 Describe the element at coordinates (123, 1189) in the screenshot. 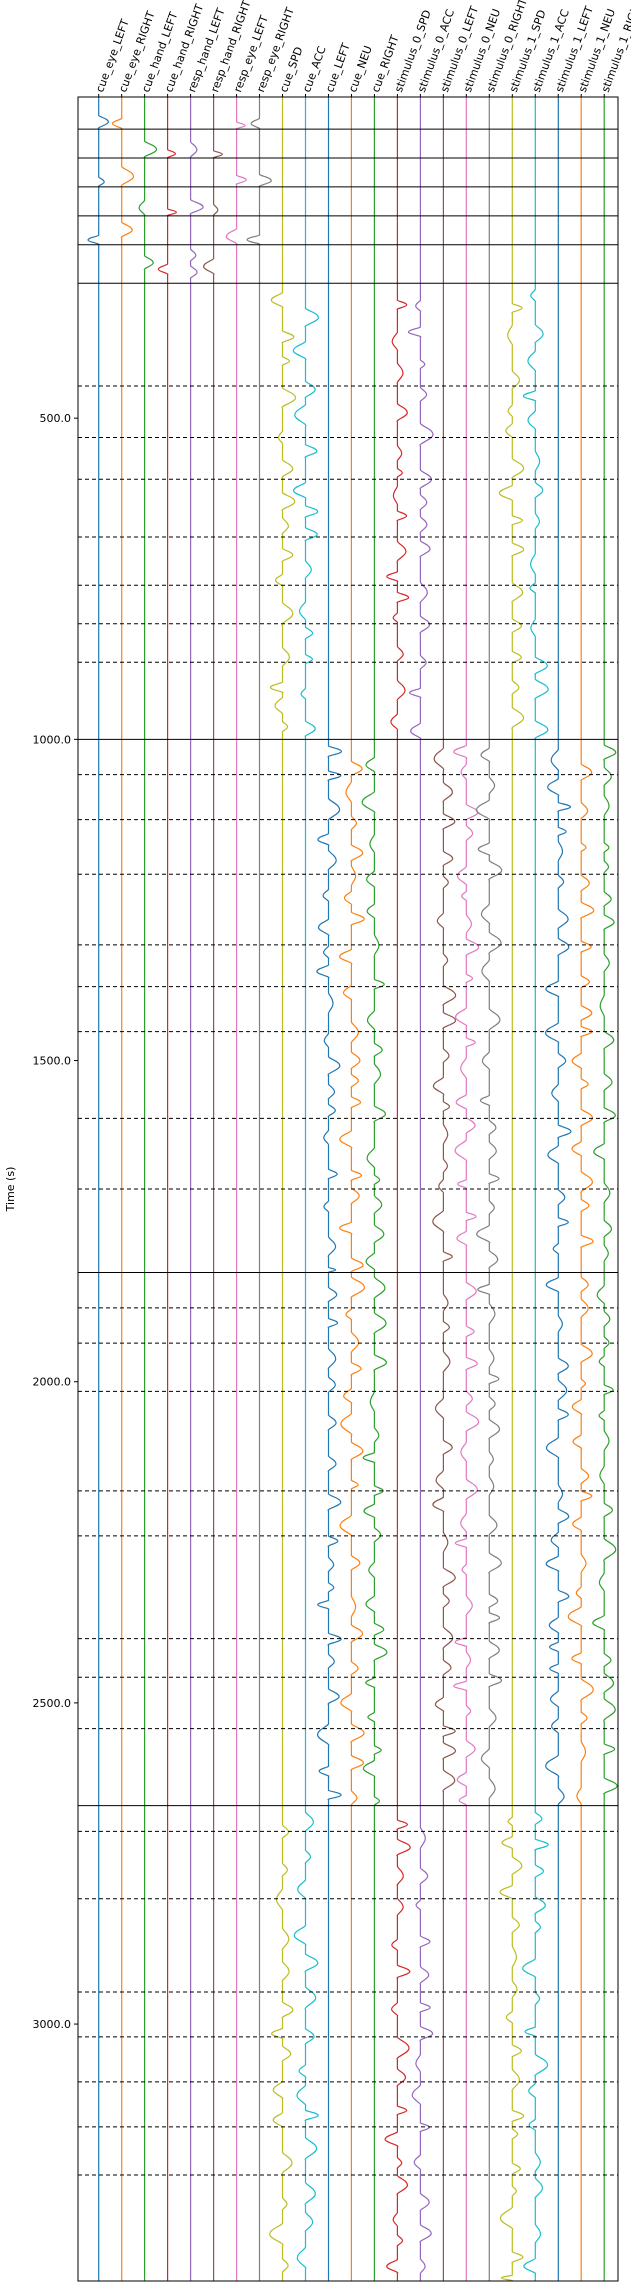

I see `regressor-cue_eye_RIGHT` at that location.